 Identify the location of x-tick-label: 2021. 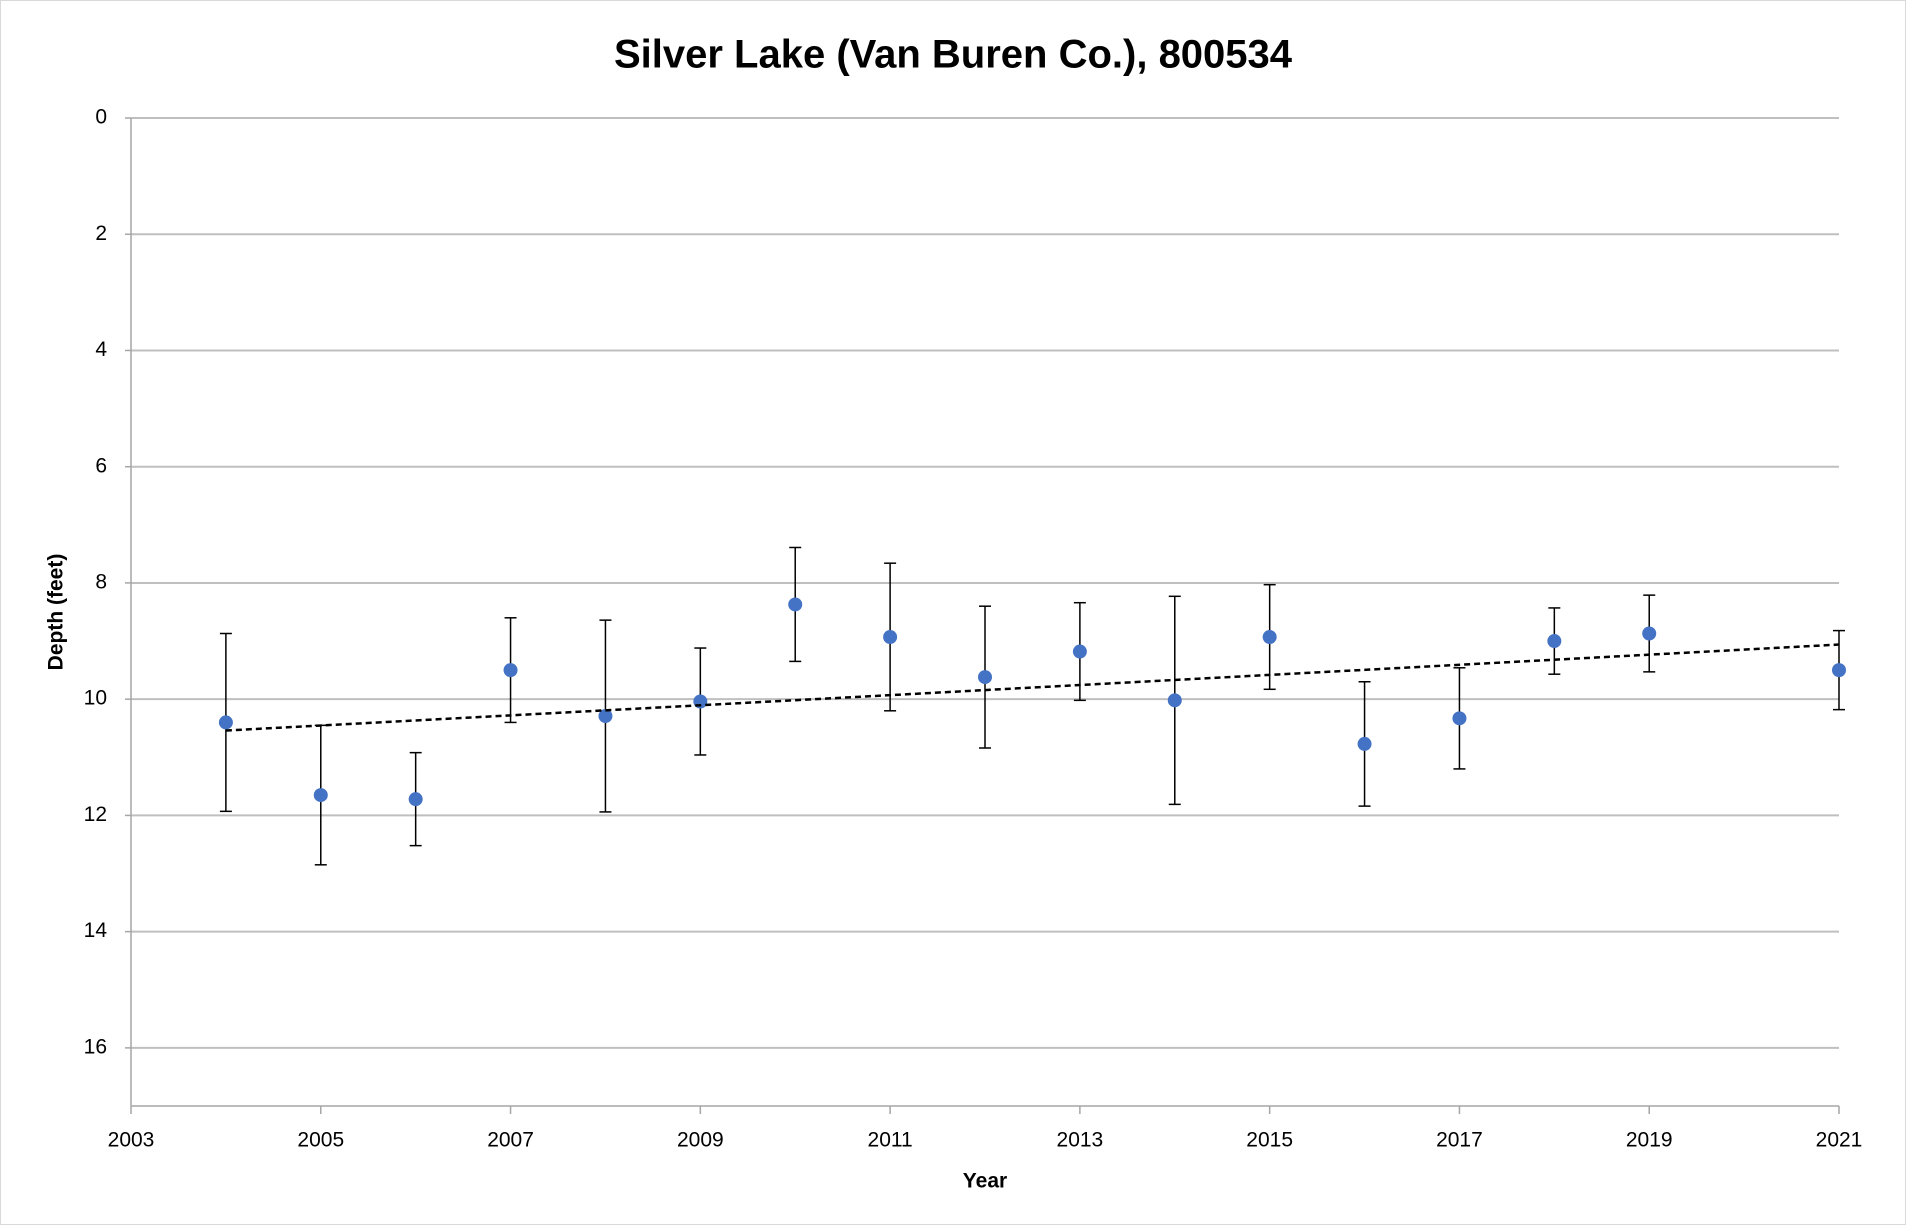
(1839, 1140).